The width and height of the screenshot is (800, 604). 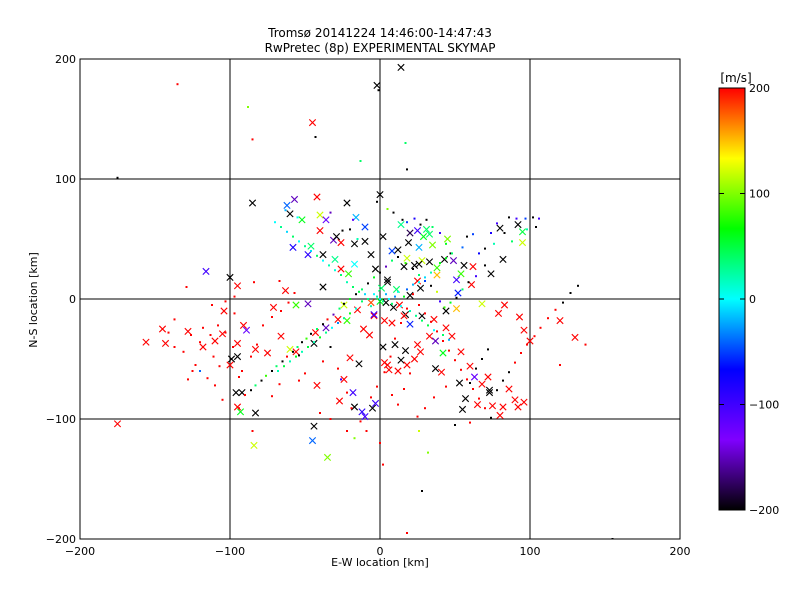 What do you see at coordinates (65, 59) in the screenshot?
I see `y-tick-label: 200` at bounding box center [65, 59].